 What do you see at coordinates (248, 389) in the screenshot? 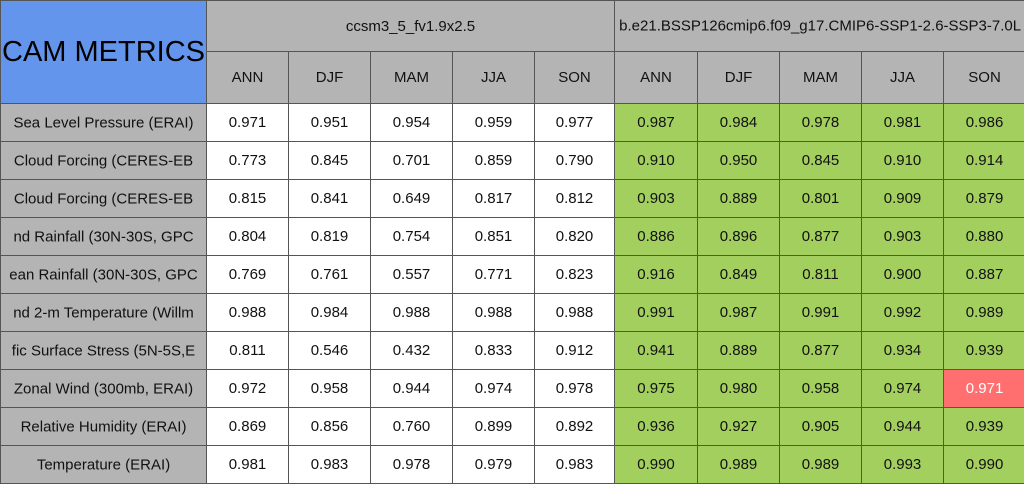
I see `baseline-cell: 0.972` at bounding box center [248, 389].